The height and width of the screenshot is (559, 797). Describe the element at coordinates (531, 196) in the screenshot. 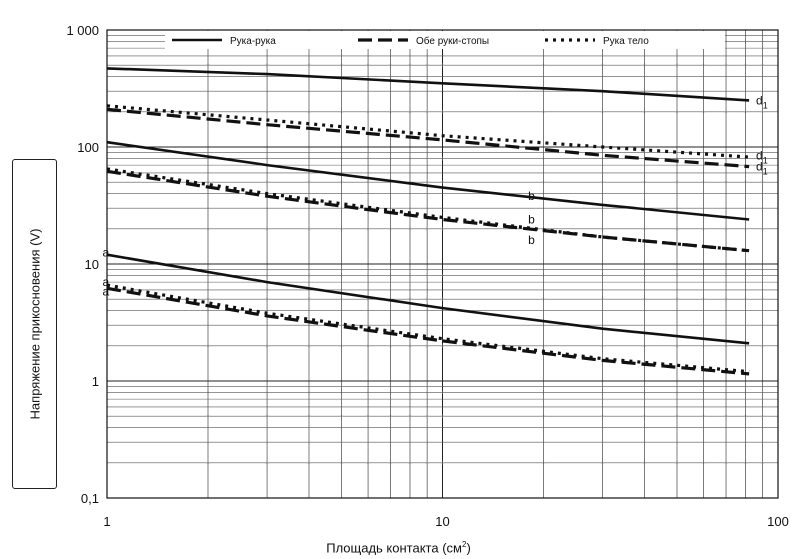

I see `curve-label: b` at that location.